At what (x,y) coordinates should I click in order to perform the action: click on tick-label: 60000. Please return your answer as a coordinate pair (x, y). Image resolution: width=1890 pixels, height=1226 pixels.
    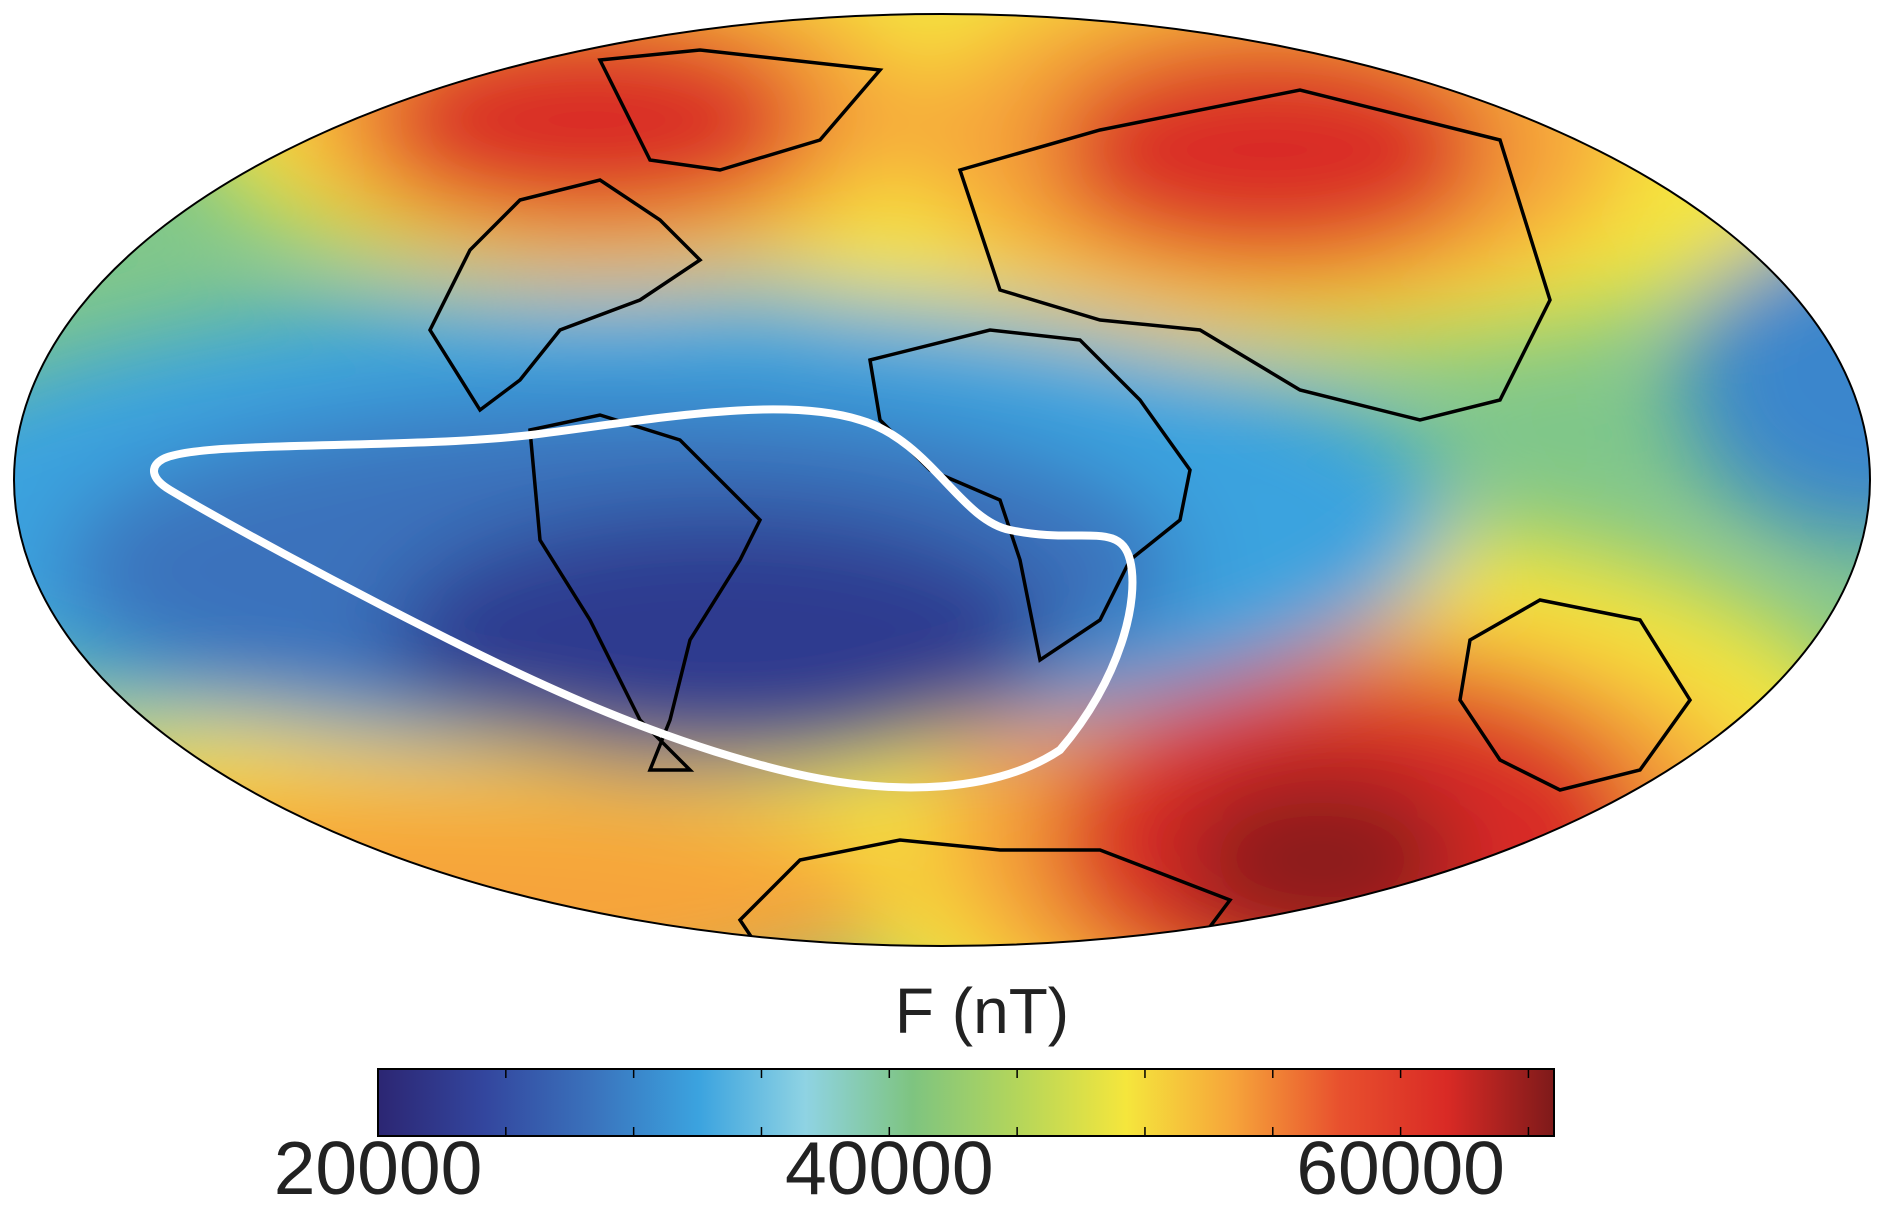
    Looking at the image, I should click on (1400, 1168).